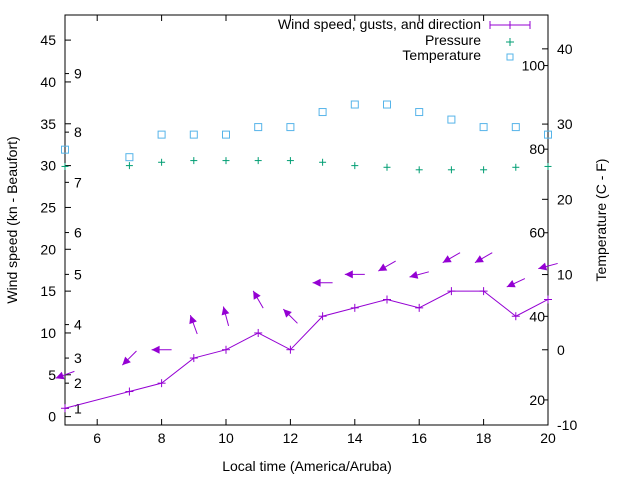 This screenshot has height=480, width=640. I want to click on beaufort-label: 2, so click(78, 383).